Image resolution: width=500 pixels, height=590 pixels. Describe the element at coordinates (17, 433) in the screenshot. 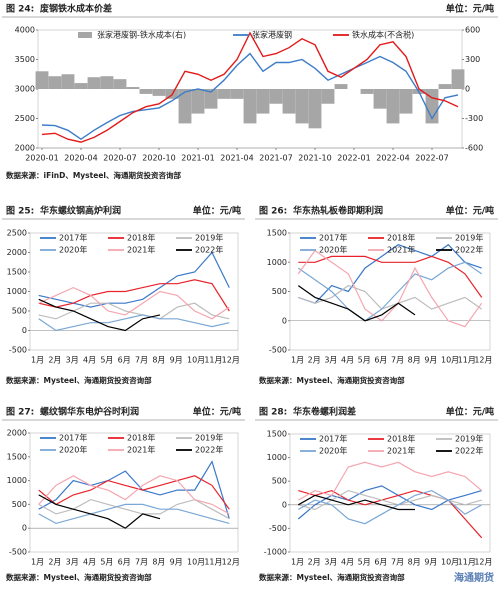

I see `y-tick-label: 2000` at that location.